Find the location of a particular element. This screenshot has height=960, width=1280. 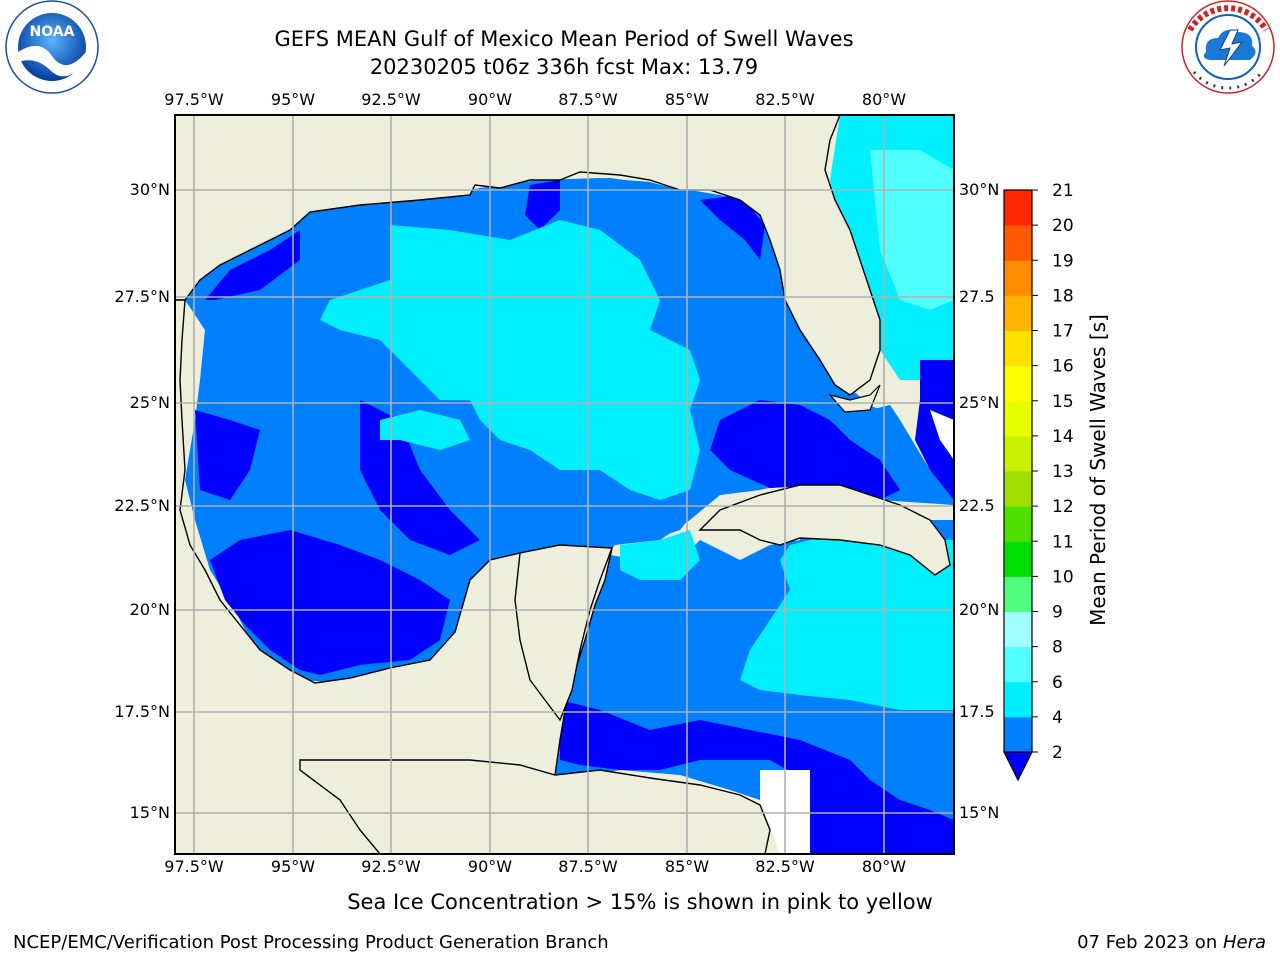

colorbar-tick-label: 11 is located at coordinates (1063, 542).